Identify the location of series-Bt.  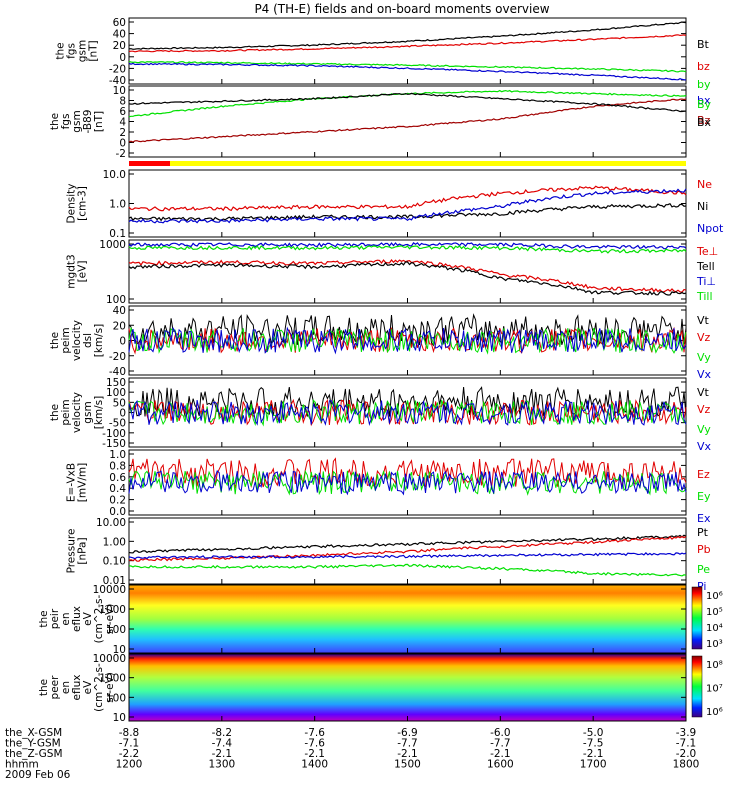
(407, 35).